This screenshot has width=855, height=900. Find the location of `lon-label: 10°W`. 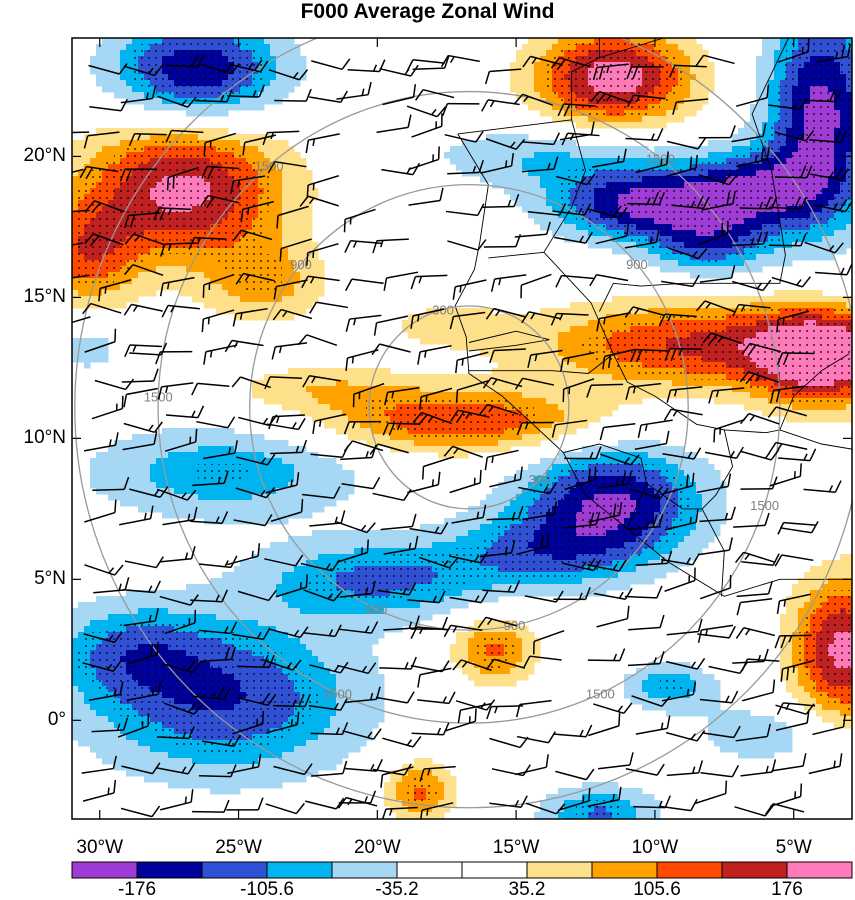

lon-label: 10°W is located at coordinates (655, 847).